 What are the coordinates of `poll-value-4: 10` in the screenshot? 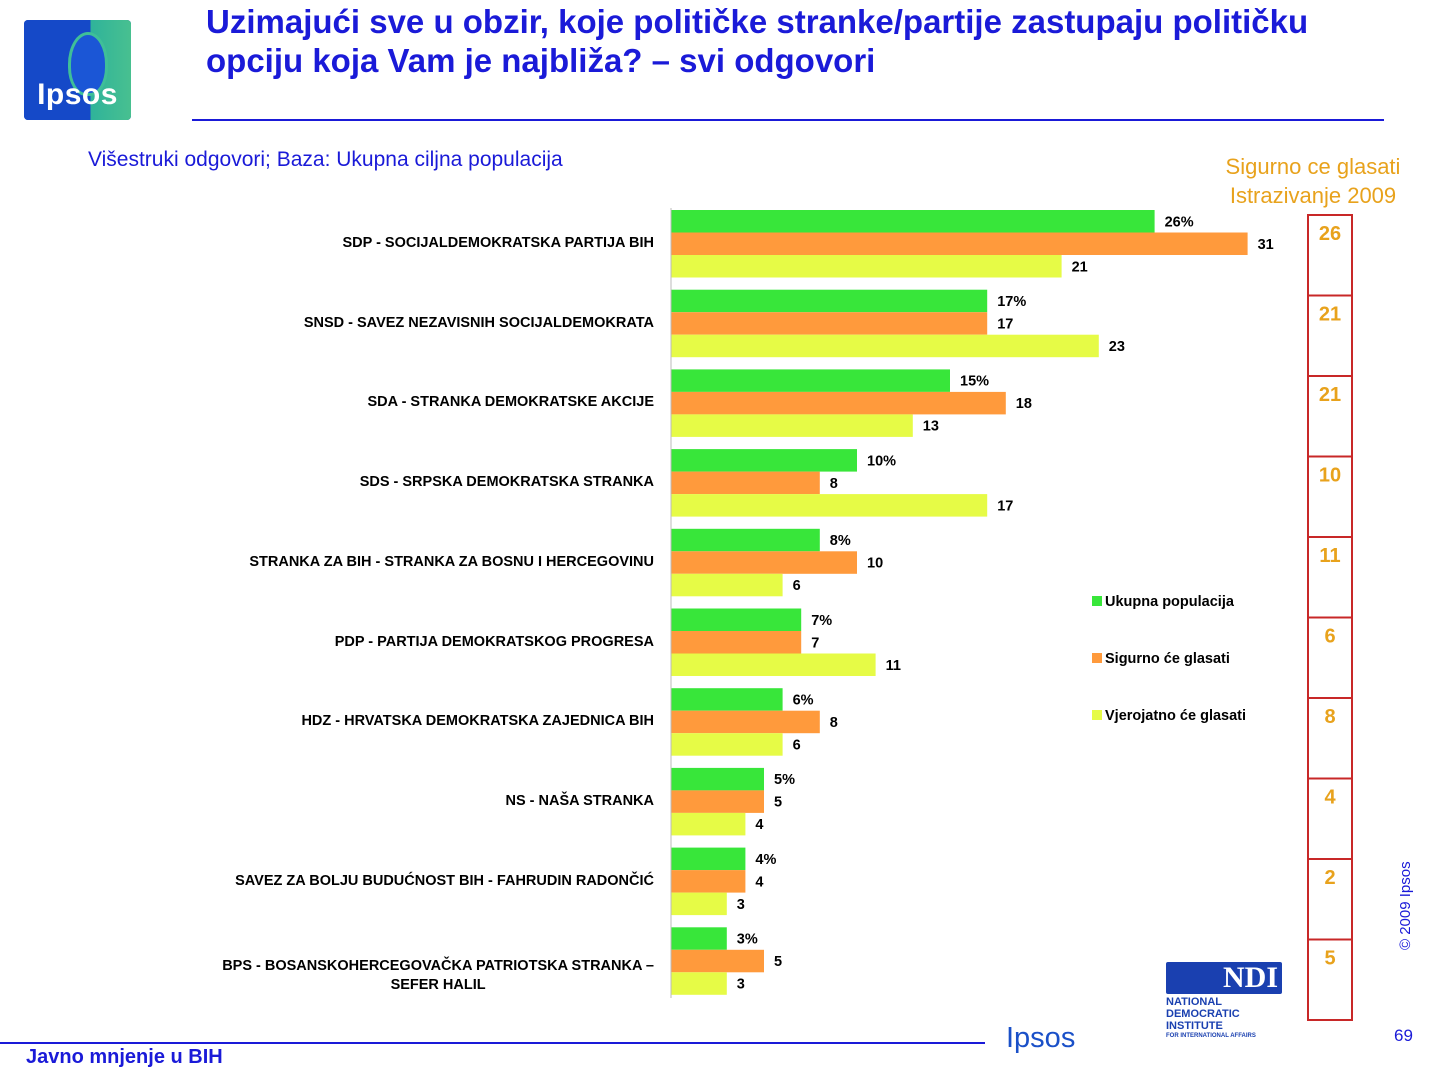 It's located at (1330, 476).